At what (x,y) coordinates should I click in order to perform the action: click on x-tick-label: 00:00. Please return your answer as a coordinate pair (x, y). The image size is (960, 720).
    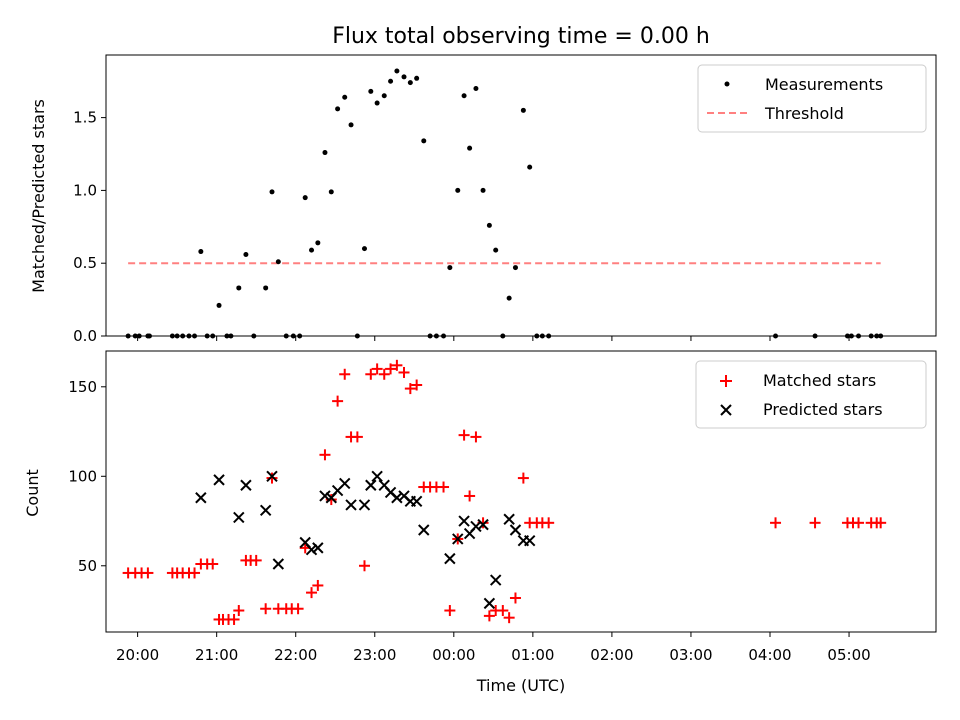
    Looking at the image, I should click on (453, 655).